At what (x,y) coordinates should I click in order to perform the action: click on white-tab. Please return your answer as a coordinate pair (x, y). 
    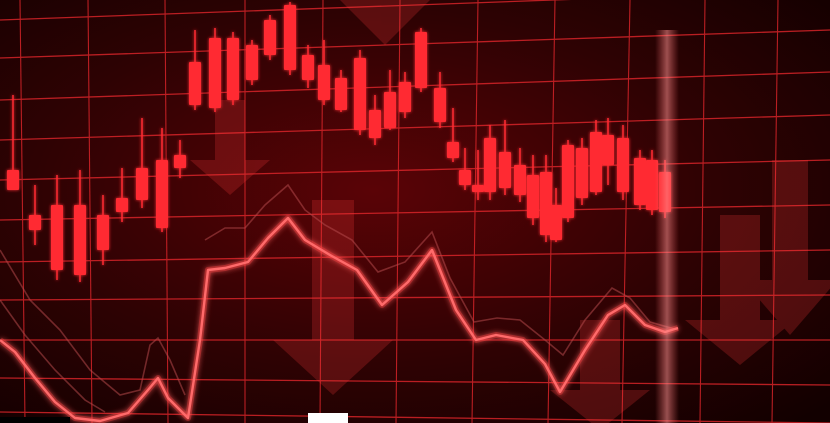
    Looking at the image, I should click on (328, 418).